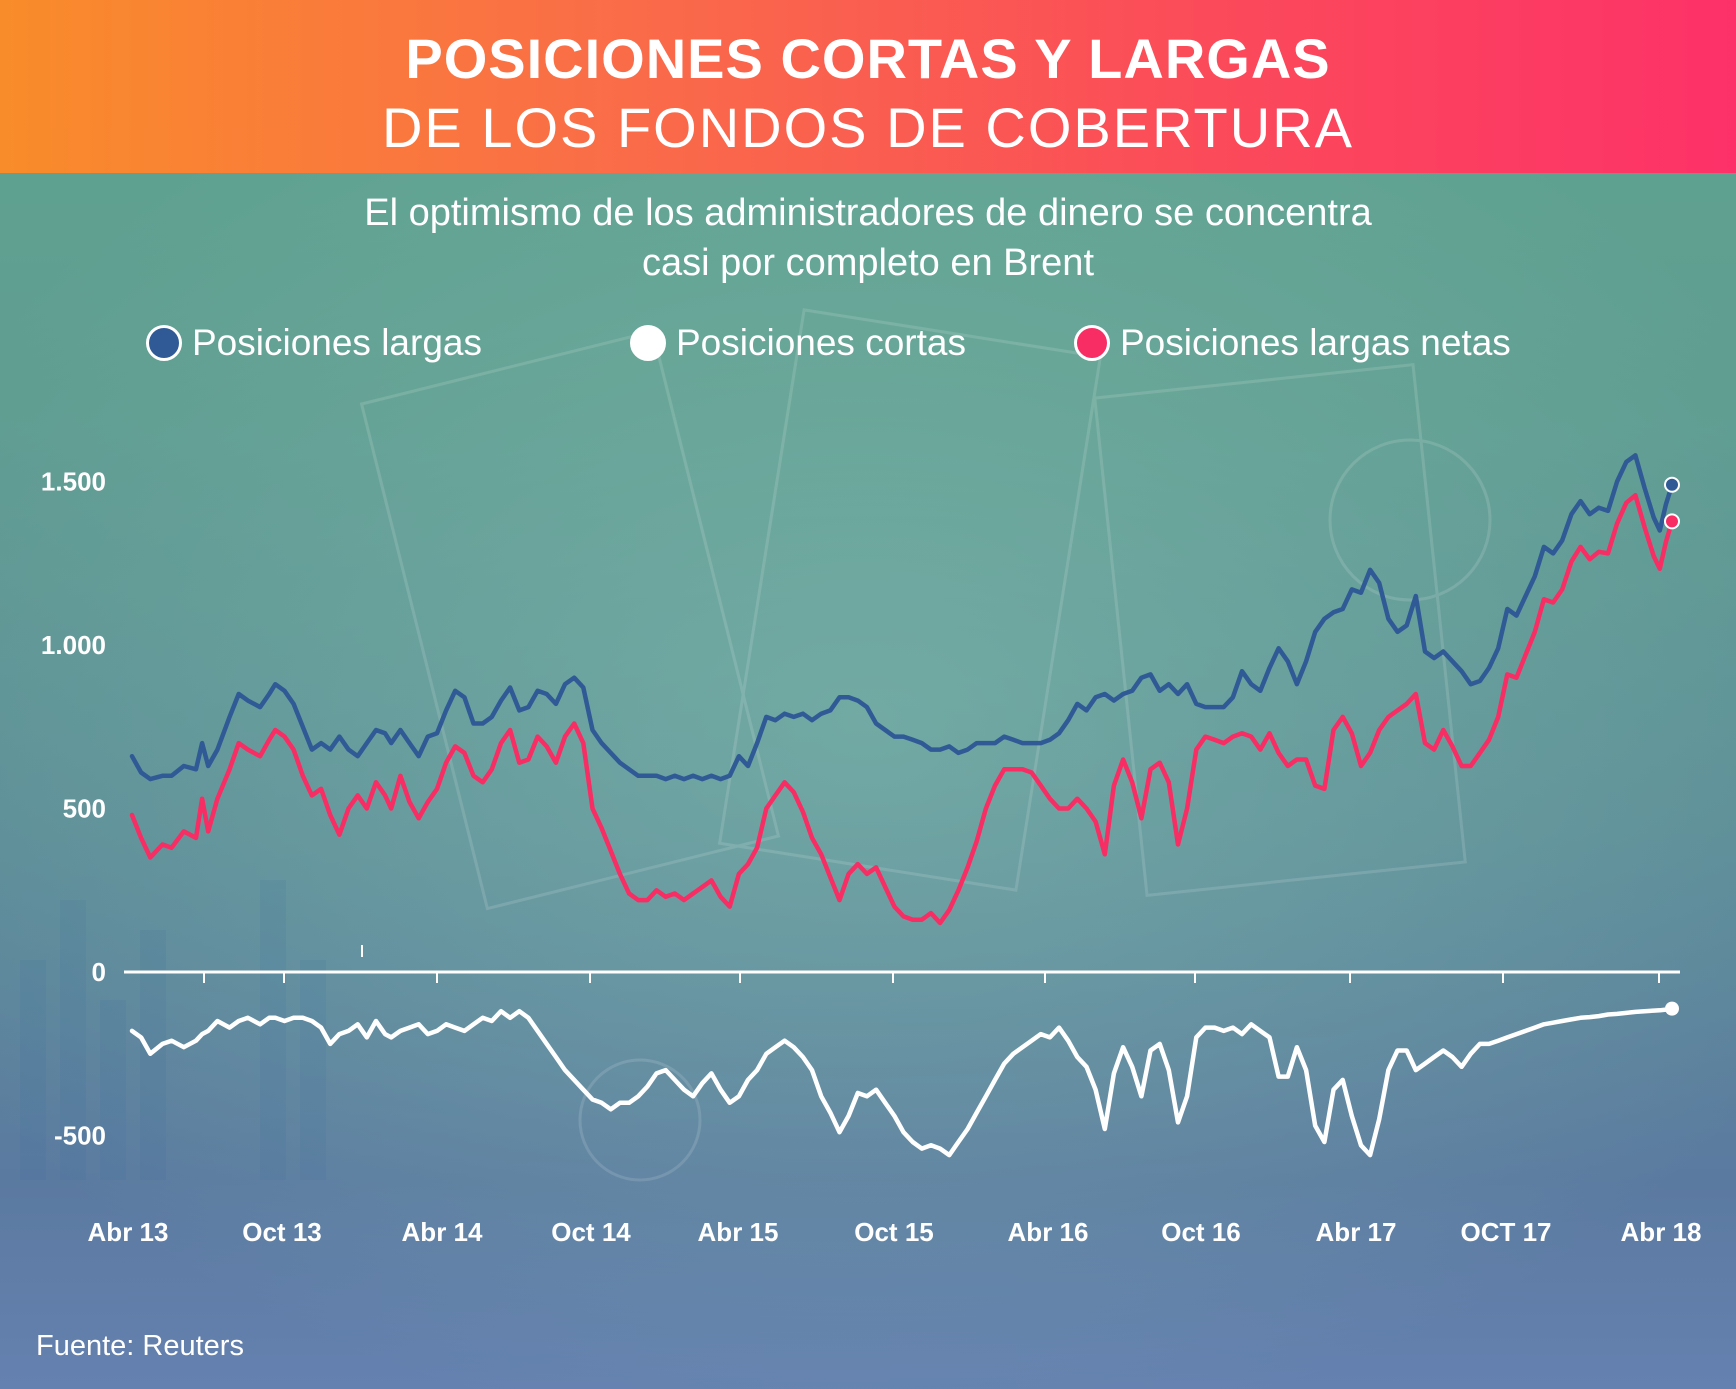 This screenshot has height=1389, width=1736. Describe the element at coordinates (1048, 1232) in the screenshot. I see `x-tick-label: Abr 16` at that location.